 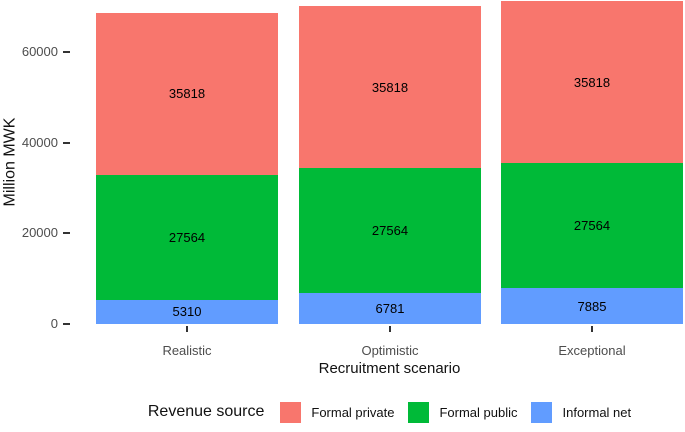 What do you see at coordinates (389, 368) in the screenshot?
I see `x-axis-title: Recruitment scenario` at bounding box center [389, 368].